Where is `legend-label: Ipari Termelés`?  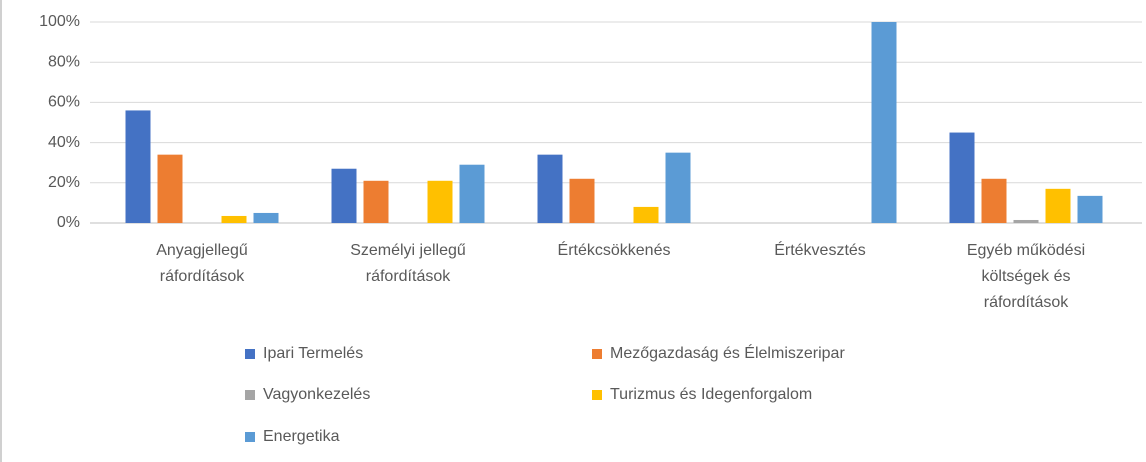
legend-label: Ipari Termelés is located at coordinates (313, 353).